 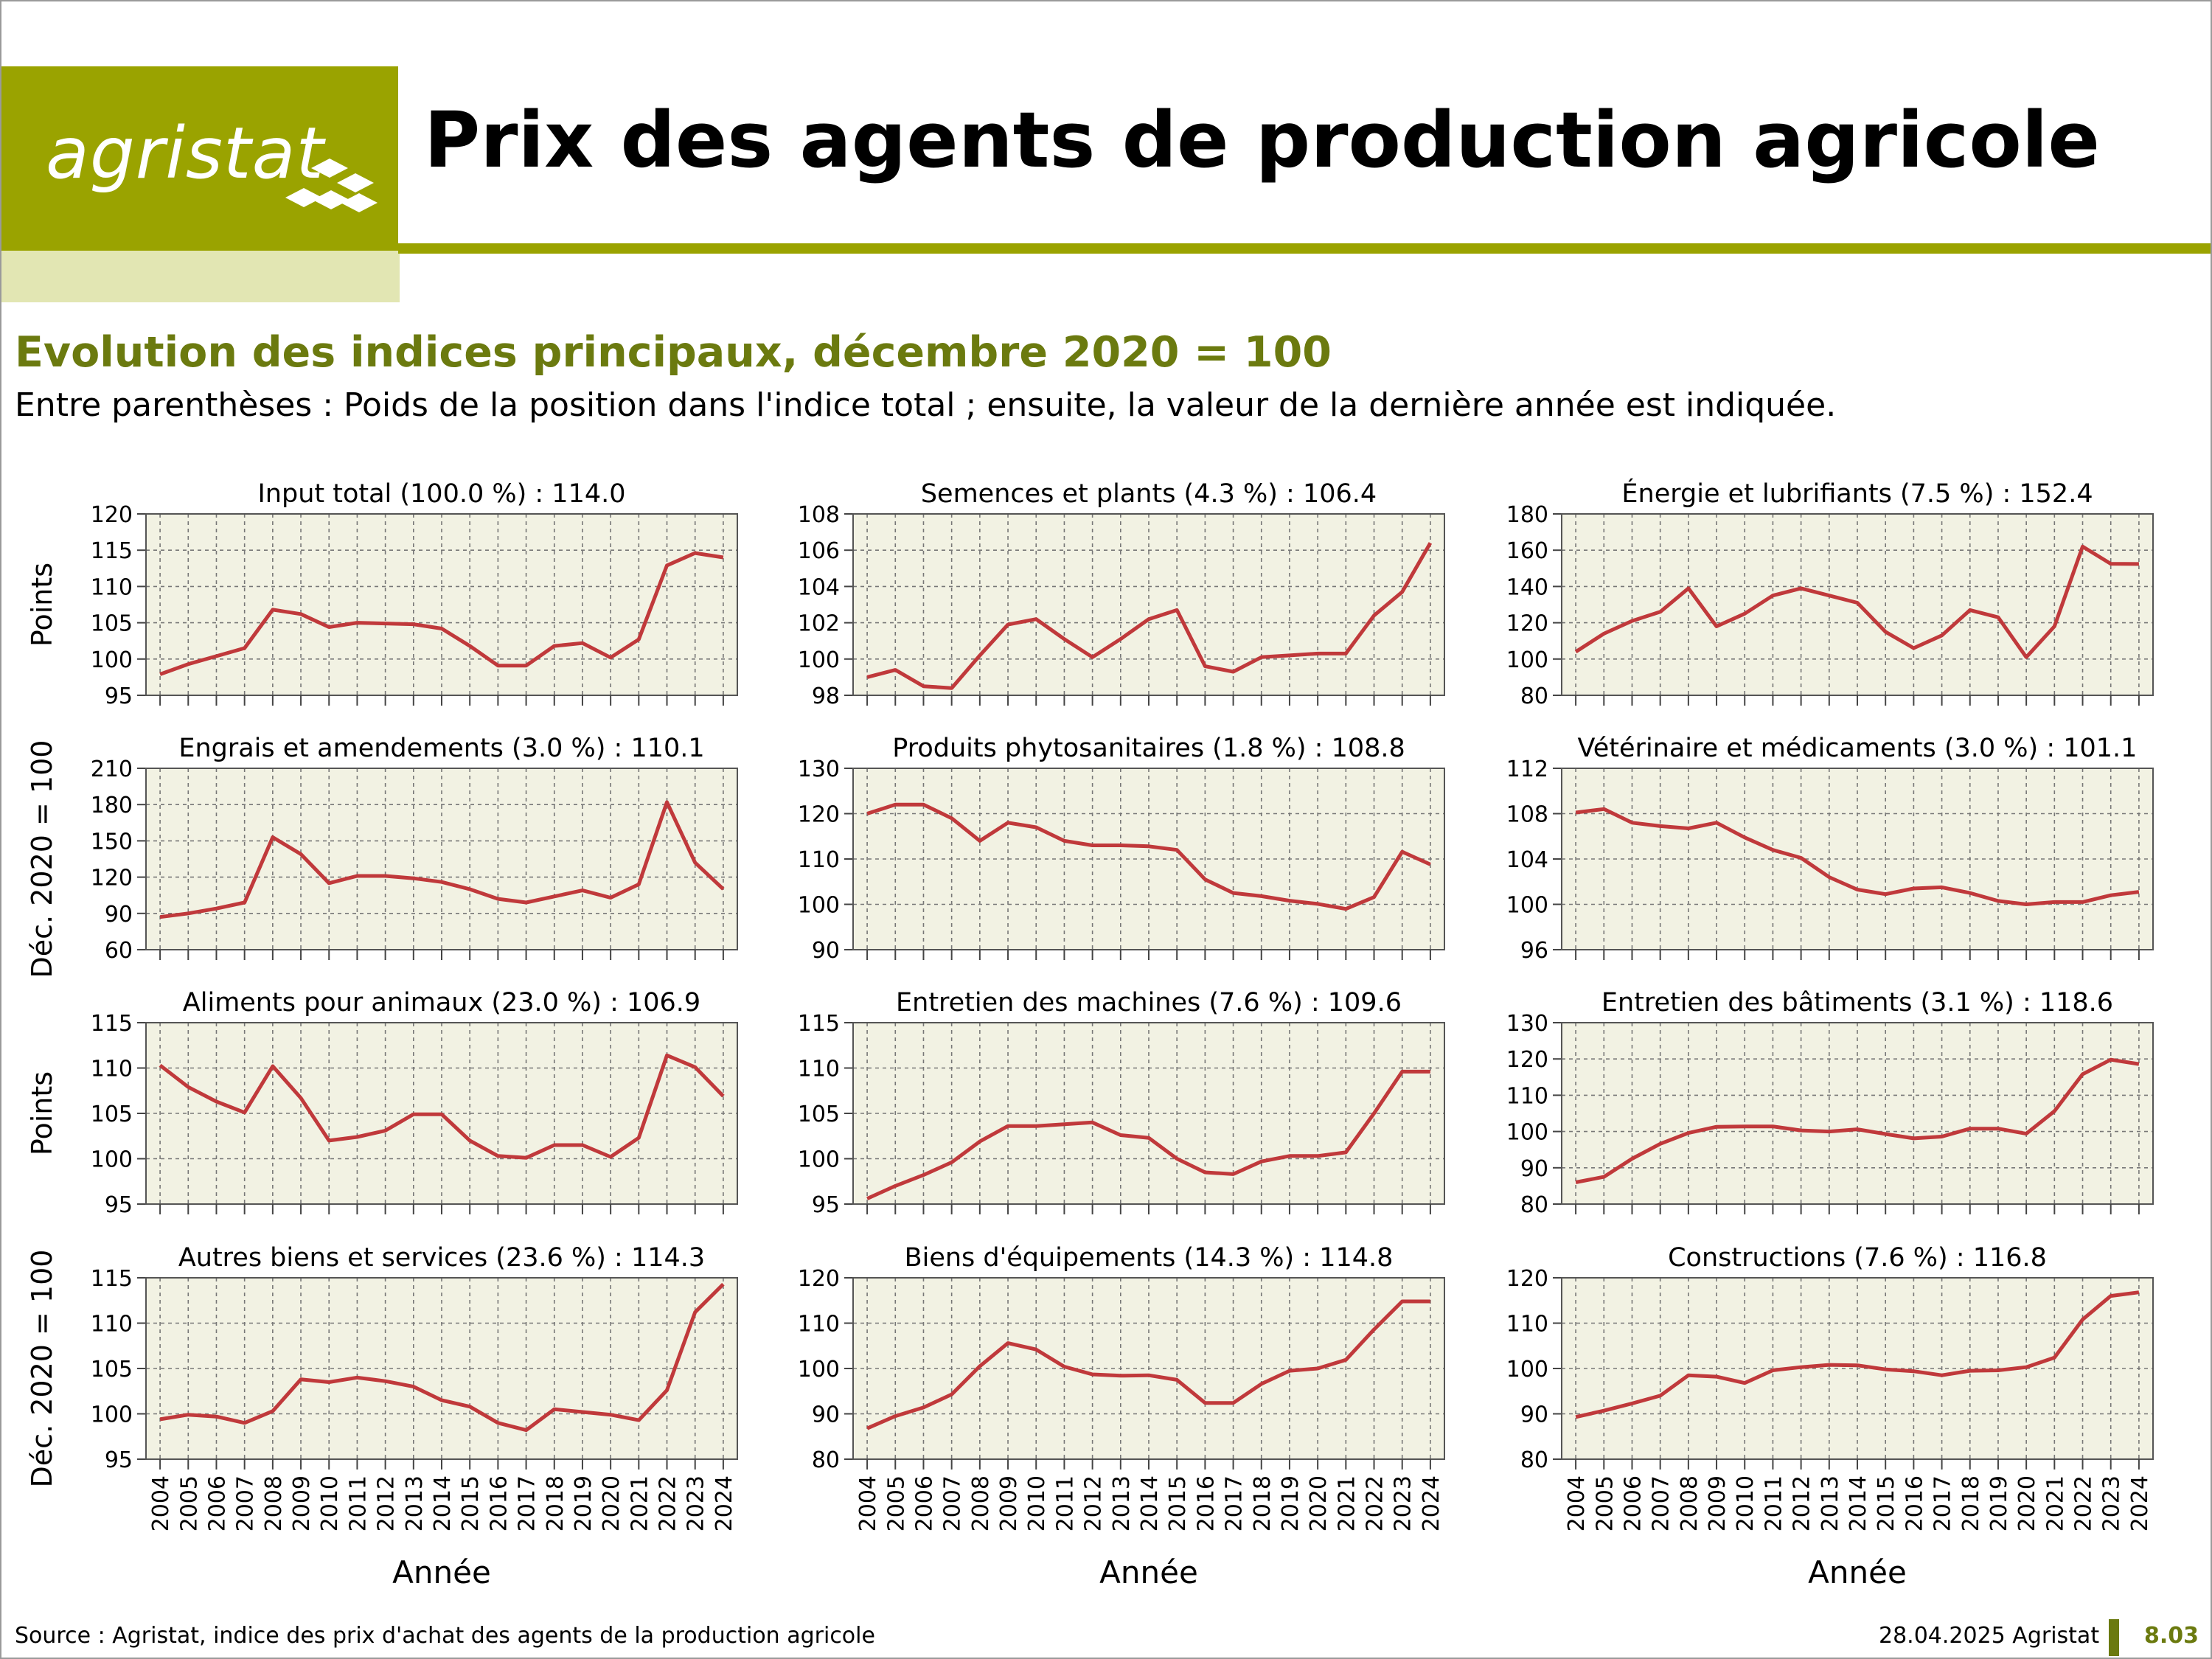 What do you see at coordinates (2140, 1503) in the screenshot?
I see `x-tick-label: 2024` at bounding box center [2140, 1503].